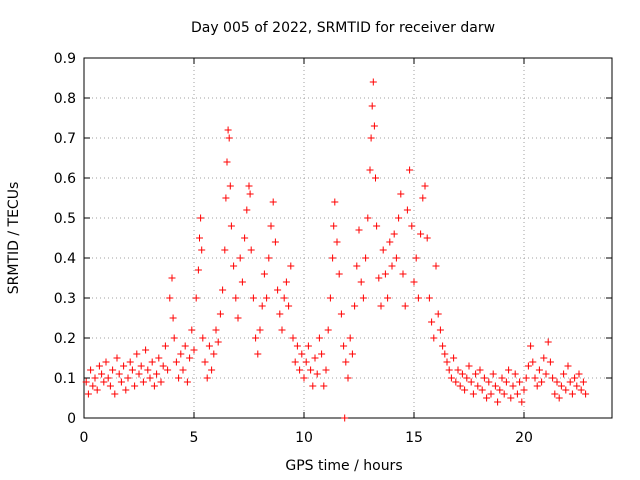 This screenshot has width=640, height=480. I want to click on y-tick-label: 0.5, so click(65, 219).